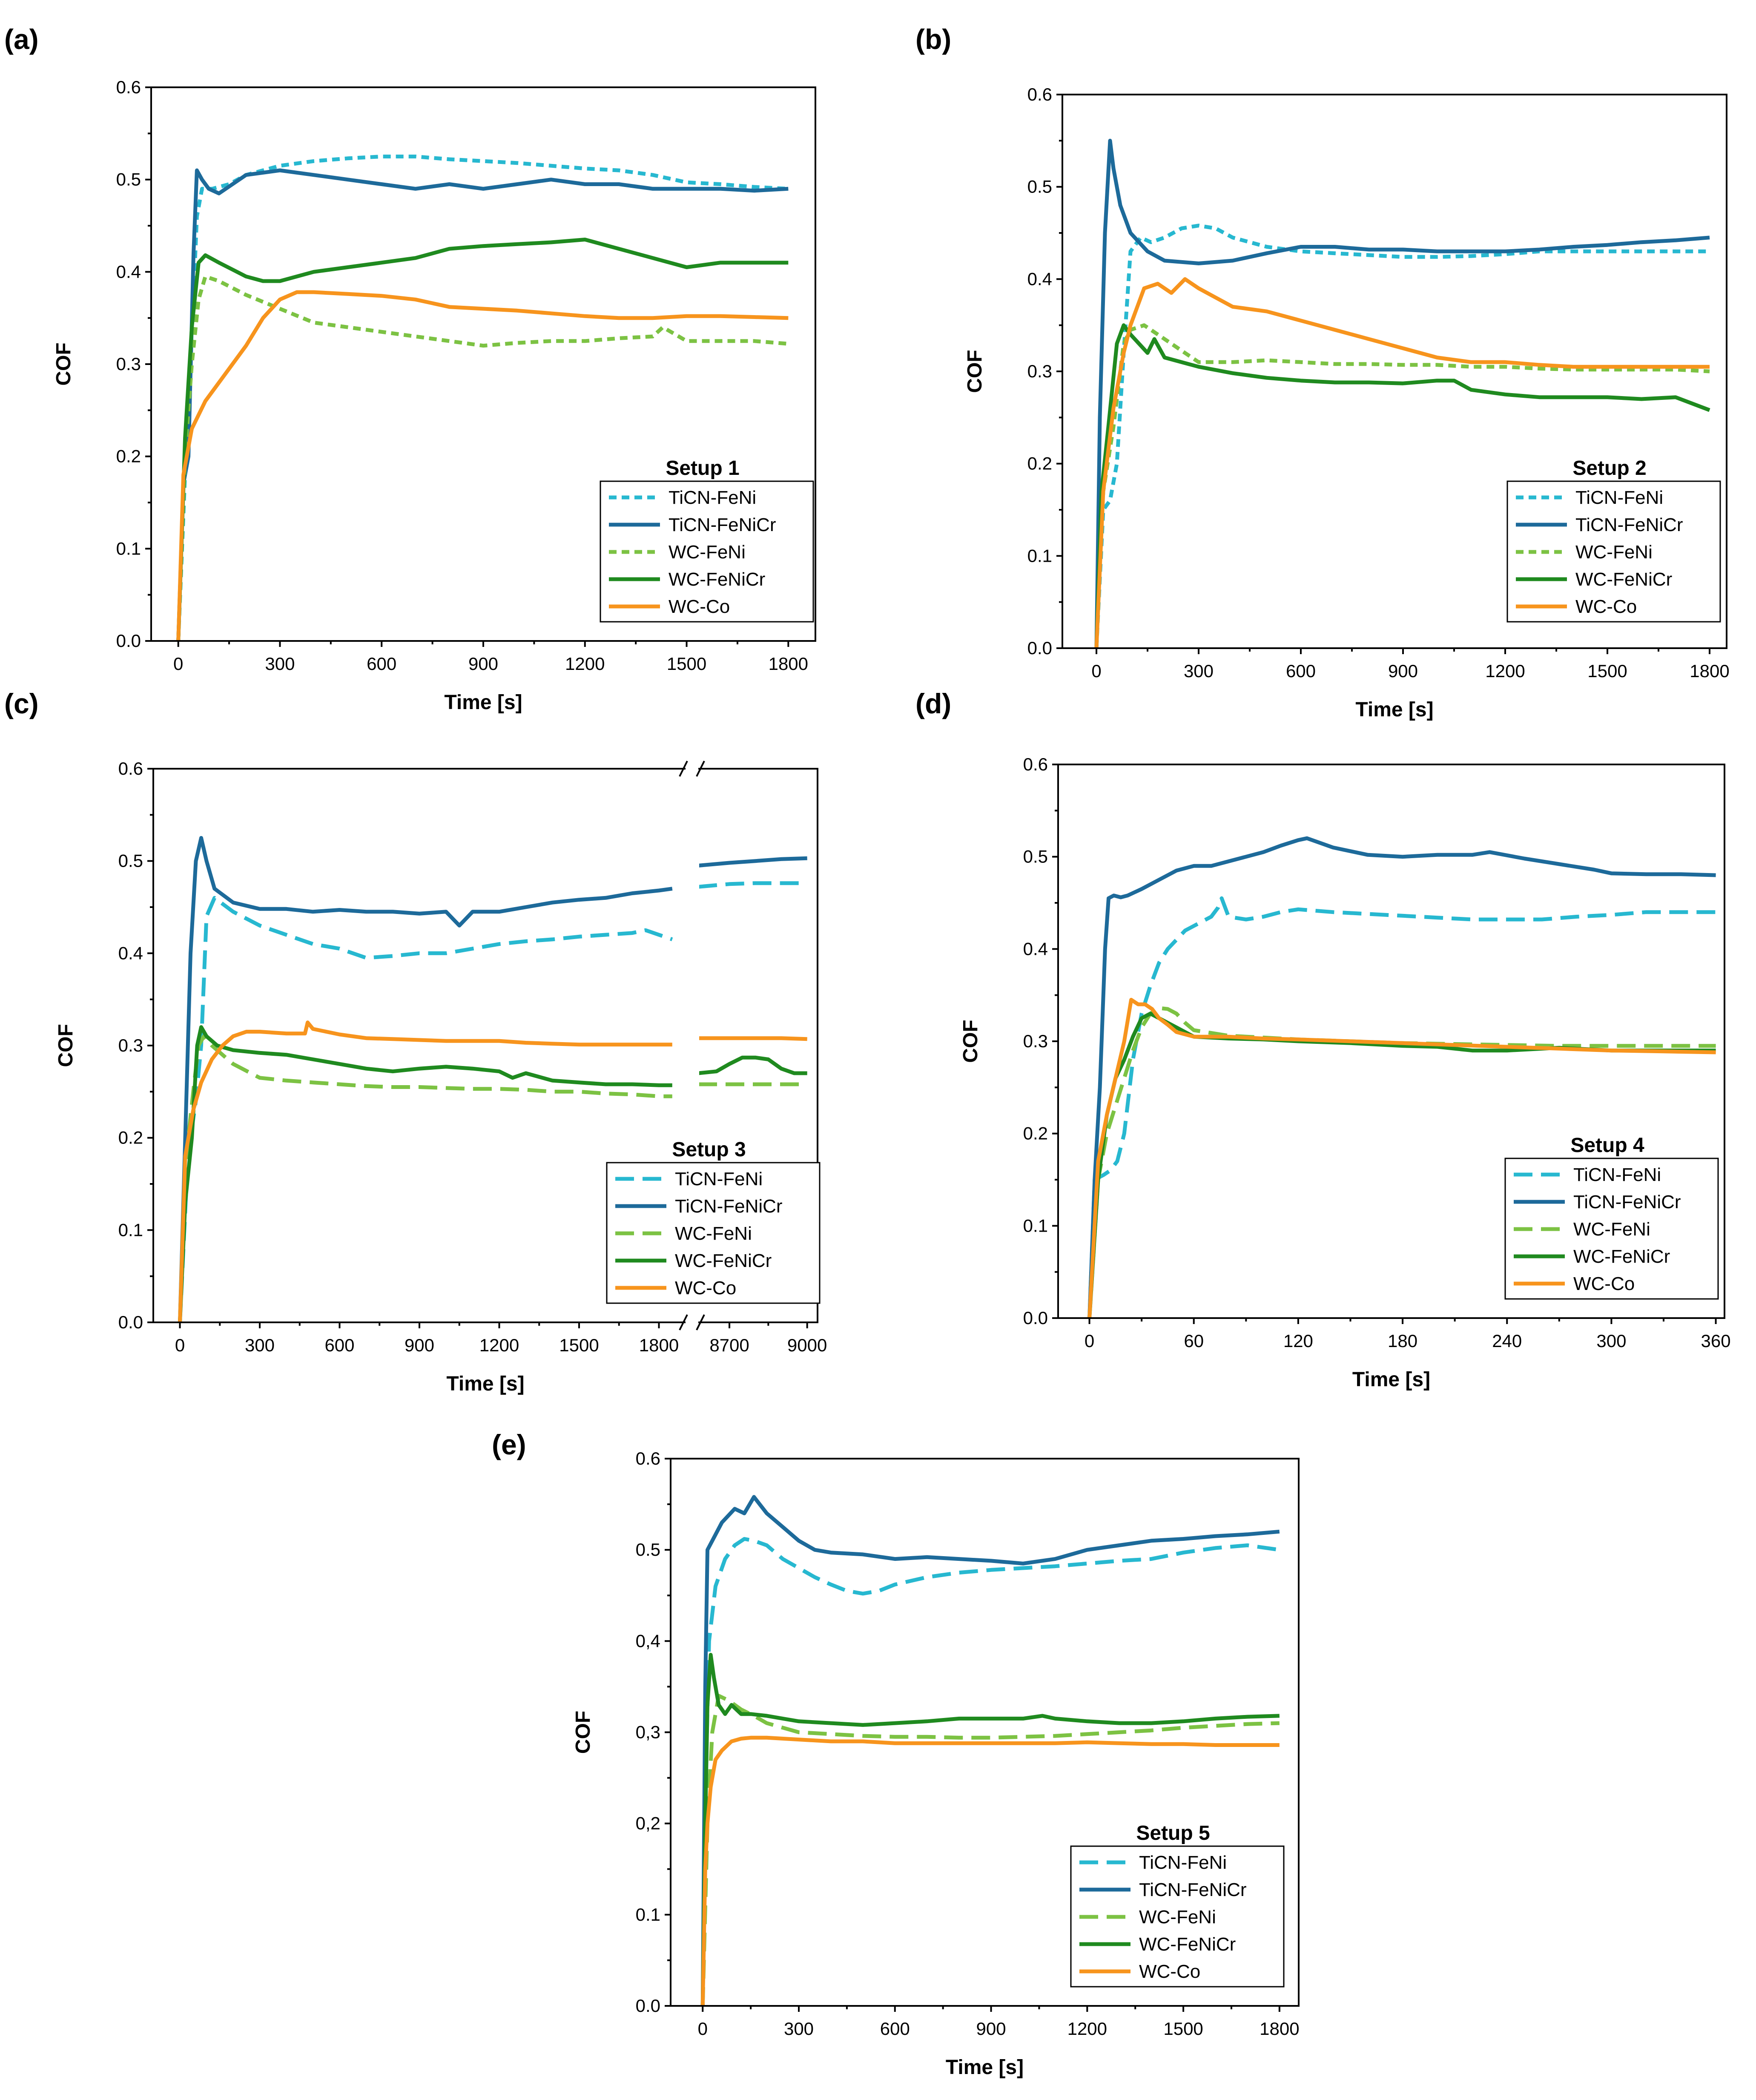 Image resolution: width=1756 pixels, height=2100 pixels. What do you see at coordinates (21, 39) in the screenshot?
I see `panel-label: (a)` at bounding box center [21, 39].